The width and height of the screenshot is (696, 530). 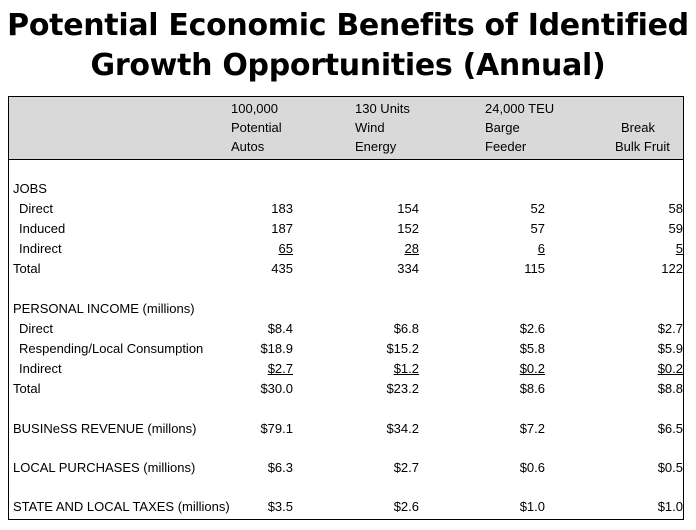 What do you see at coordinates (346, 369) in the screenshot?
I see `table-row: Indirect $2.7 $1.2 $0.2 $0.2` at bounding box center [346, 369].